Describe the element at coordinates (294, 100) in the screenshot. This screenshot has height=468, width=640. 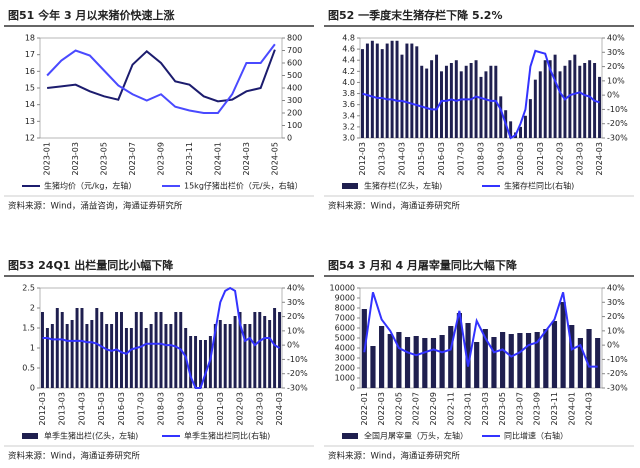
I see `y2-tick-label: 300` at that location.